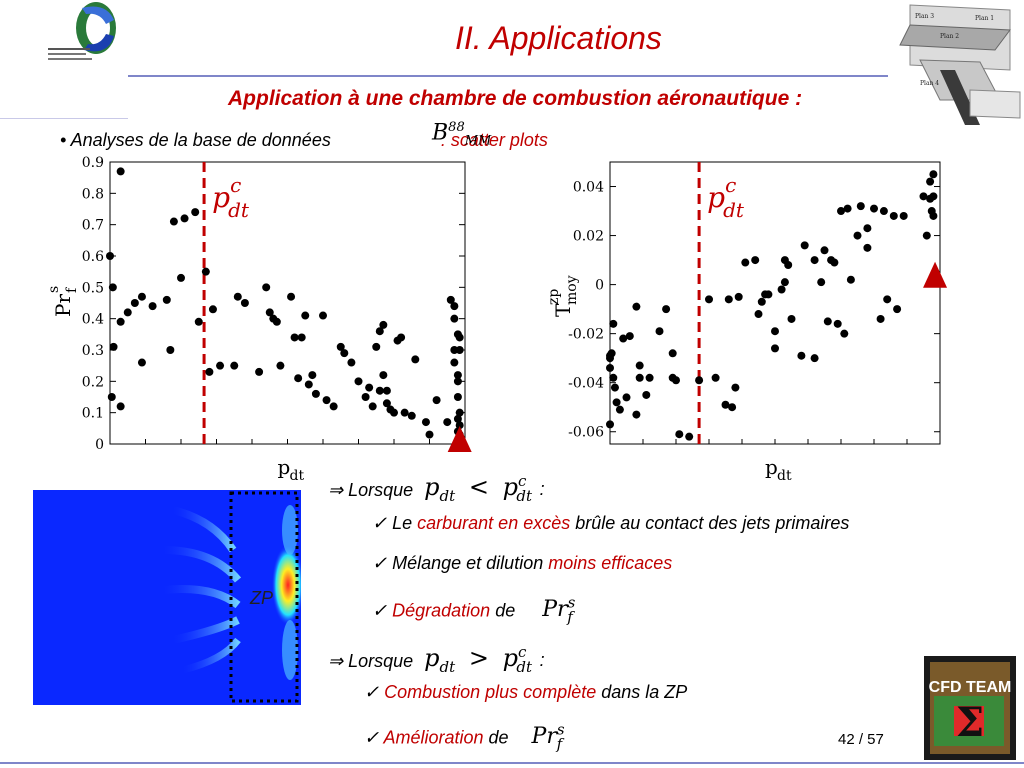 The height and width of the screenshot is (768, 1024). What do you see at coordinates (478, 141) in the screenshot?
I see `db-symbol-sub: MM` at bounding box center [478, 141].